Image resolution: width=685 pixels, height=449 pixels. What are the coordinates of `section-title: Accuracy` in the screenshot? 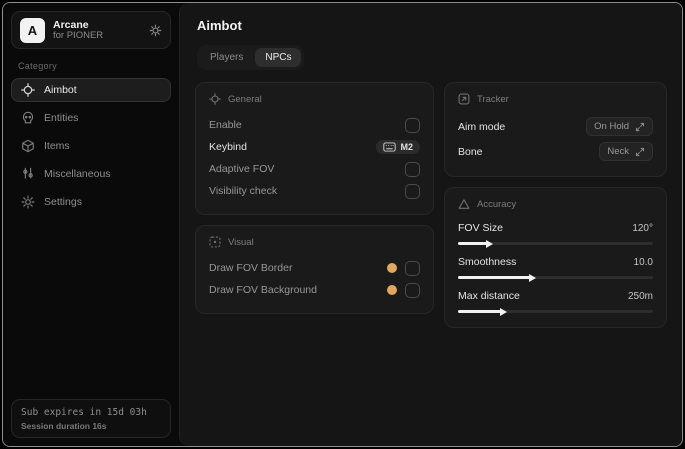 It's located at (497, 204).